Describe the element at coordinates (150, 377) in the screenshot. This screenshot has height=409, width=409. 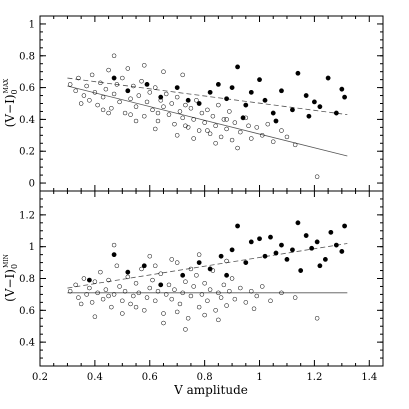
I see `x-tick-label: 0.6` at that location.